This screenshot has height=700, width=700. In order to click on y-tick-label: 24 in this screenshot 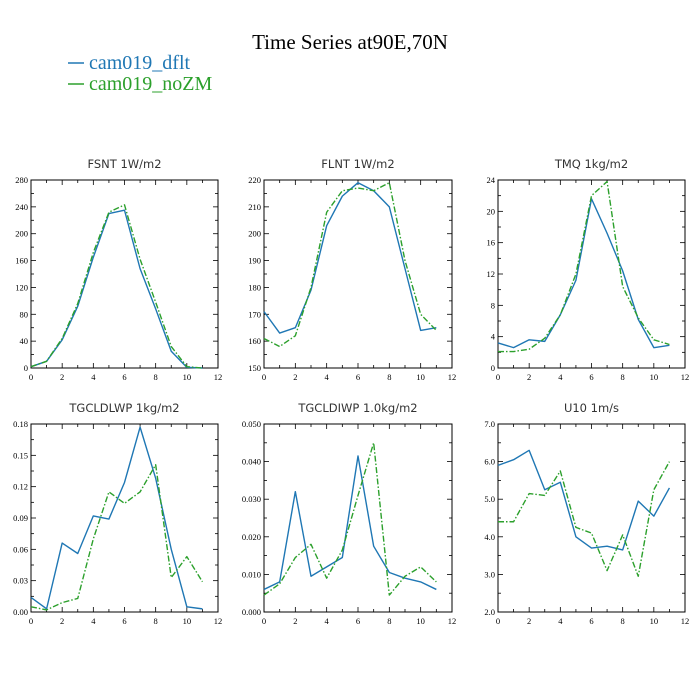, I will do `click(491, 180)`.